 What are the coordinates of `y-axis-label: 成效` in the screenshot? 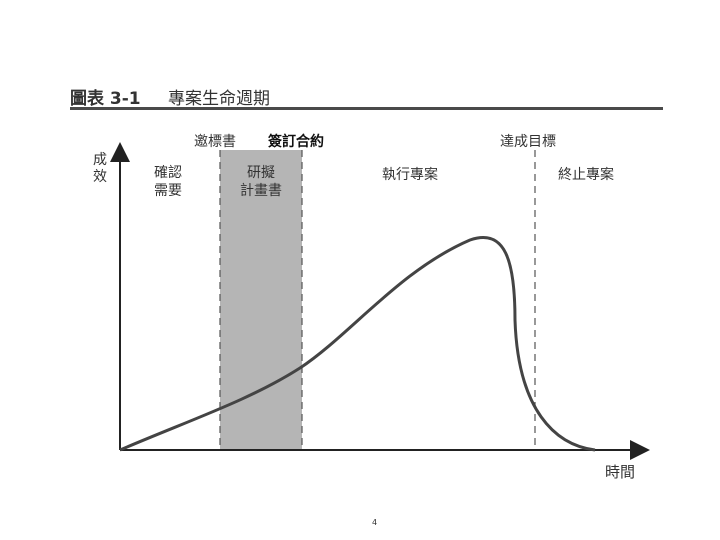 It's located at (100, 168).